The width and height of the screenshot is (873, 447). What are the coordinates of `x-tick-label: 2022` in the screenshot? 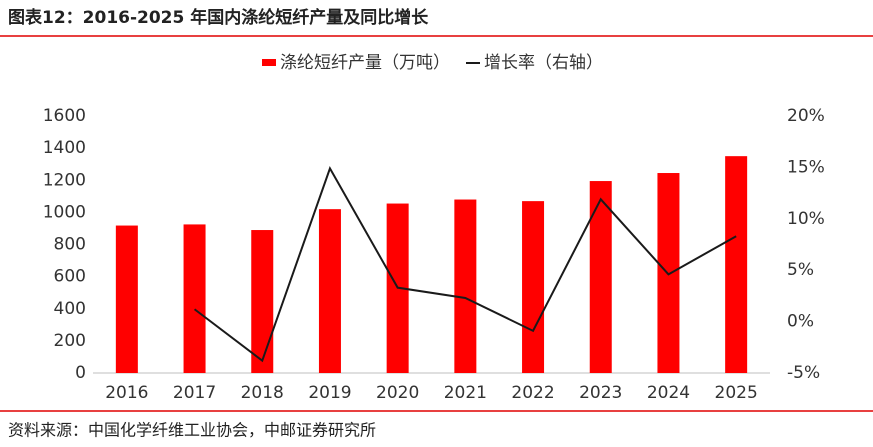 It's located at (532, 393).